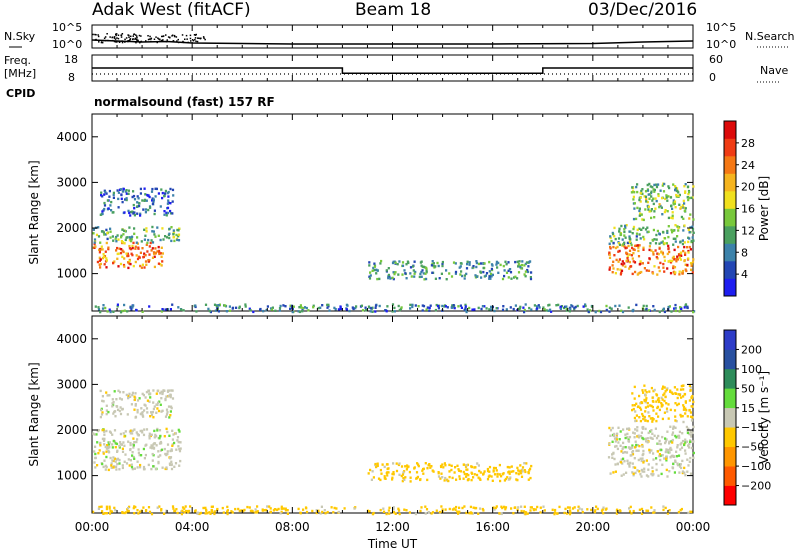 The height and width of the screenshot is (554, 800). Describe the element at coordinates (71, 77) in the screenshot. I see `freq-tick-low: 8` at that location.